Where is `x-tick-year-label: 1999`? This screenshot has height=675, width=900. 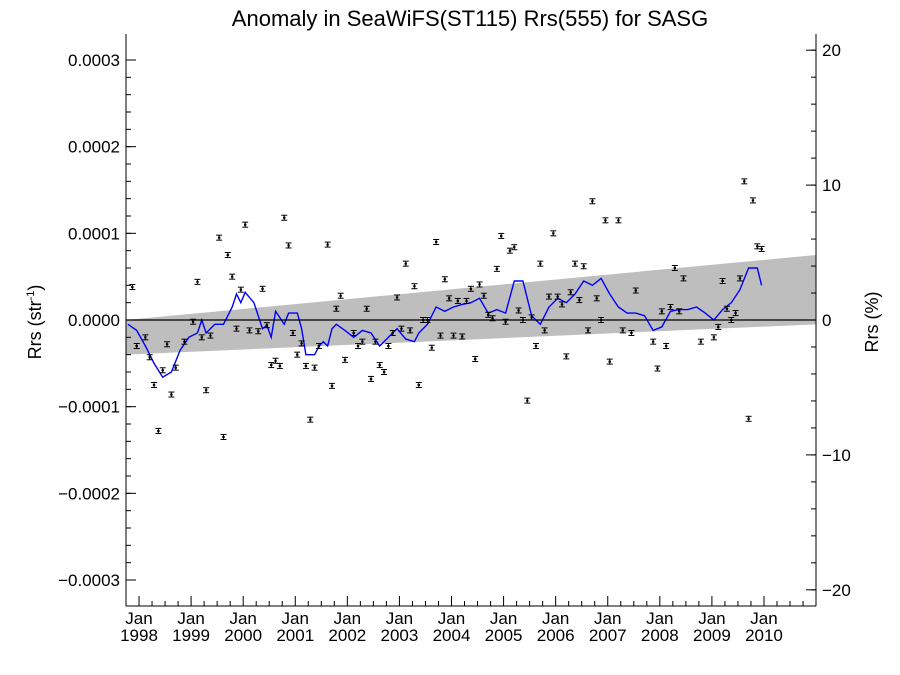 x-tick-year-label: 1999 is located at coordinates (191, 635).